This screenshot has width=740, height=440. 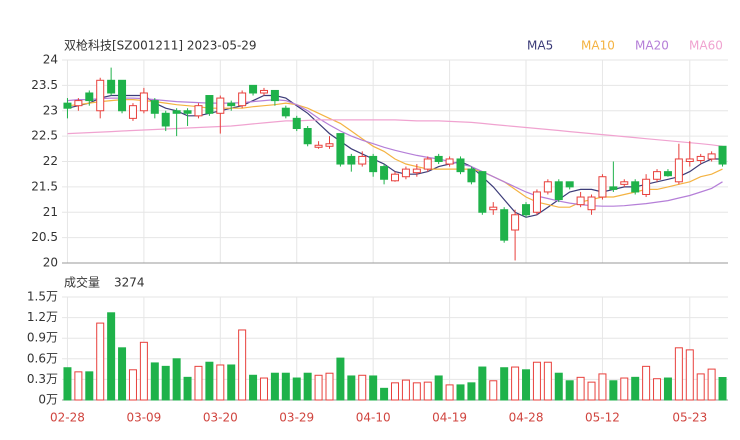 What do you see at coordinates (652, 46) in the screenshot?
I see `legend-entry: MA20` at bounding box center [652, 46].